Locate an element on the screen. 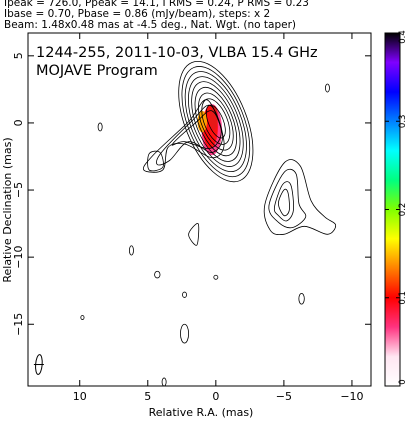 This screenshot has height=424, width=409. x-tick-label: 10 is located at coordinates (80, 396).